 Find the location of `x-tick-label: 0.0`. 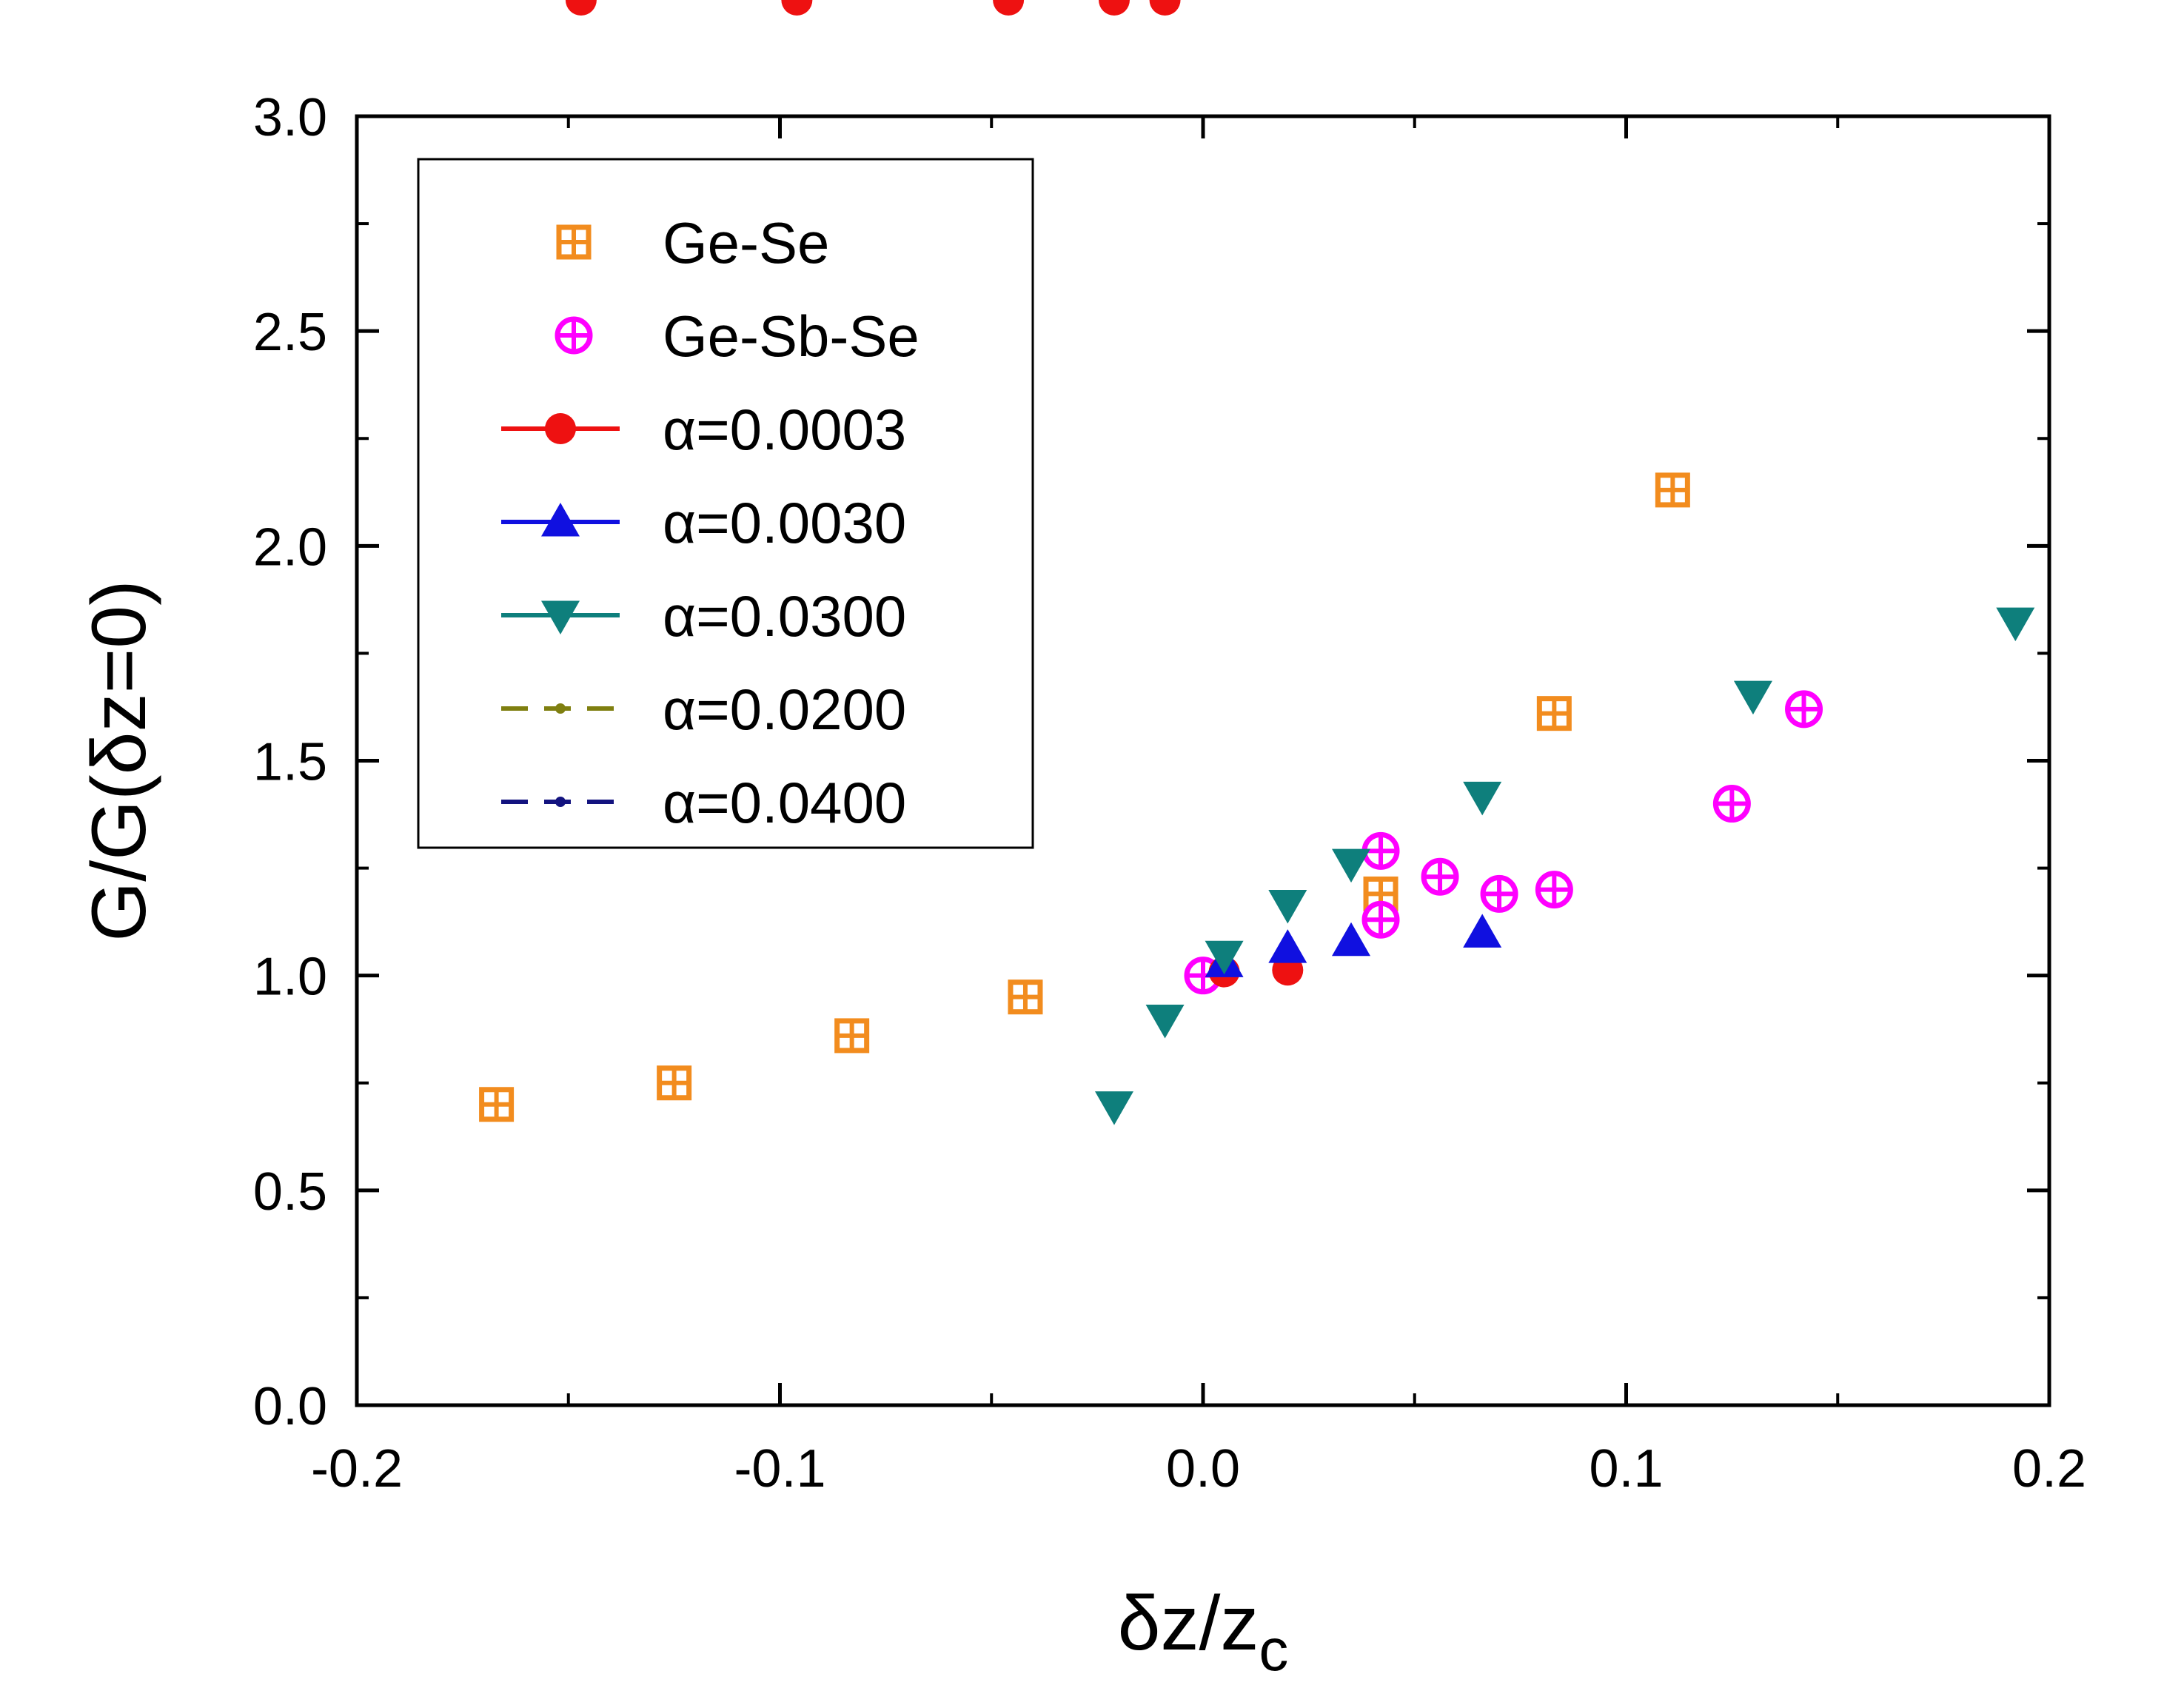

x-tick-label: 0.0 is located at coordinates (1203, 1468).